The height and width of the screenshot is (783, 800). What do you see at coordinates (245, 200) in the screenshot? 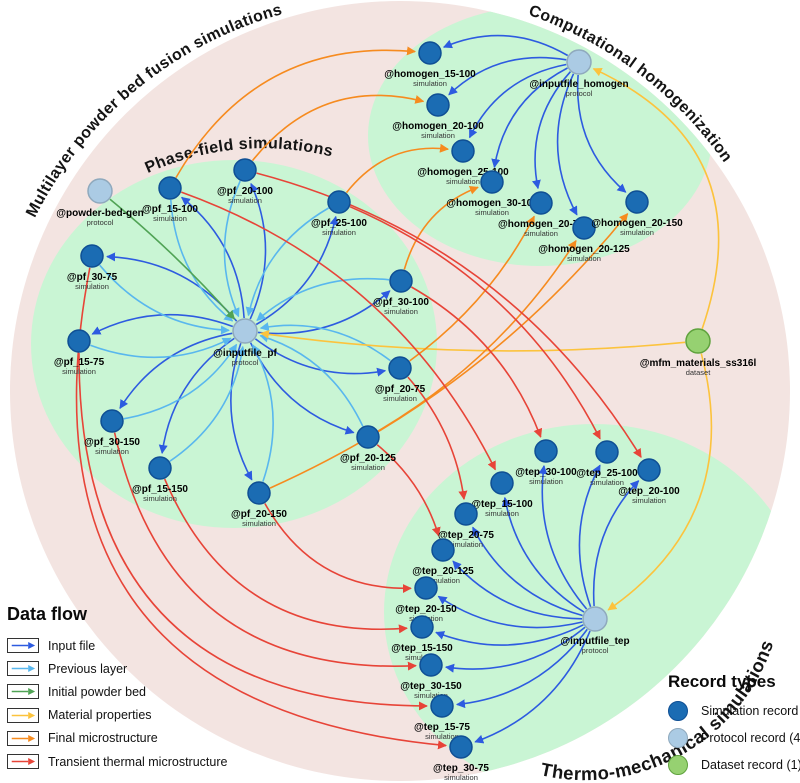
I see `node-type-label-pf_20-100: simulation` at bounding box center [245, 200].